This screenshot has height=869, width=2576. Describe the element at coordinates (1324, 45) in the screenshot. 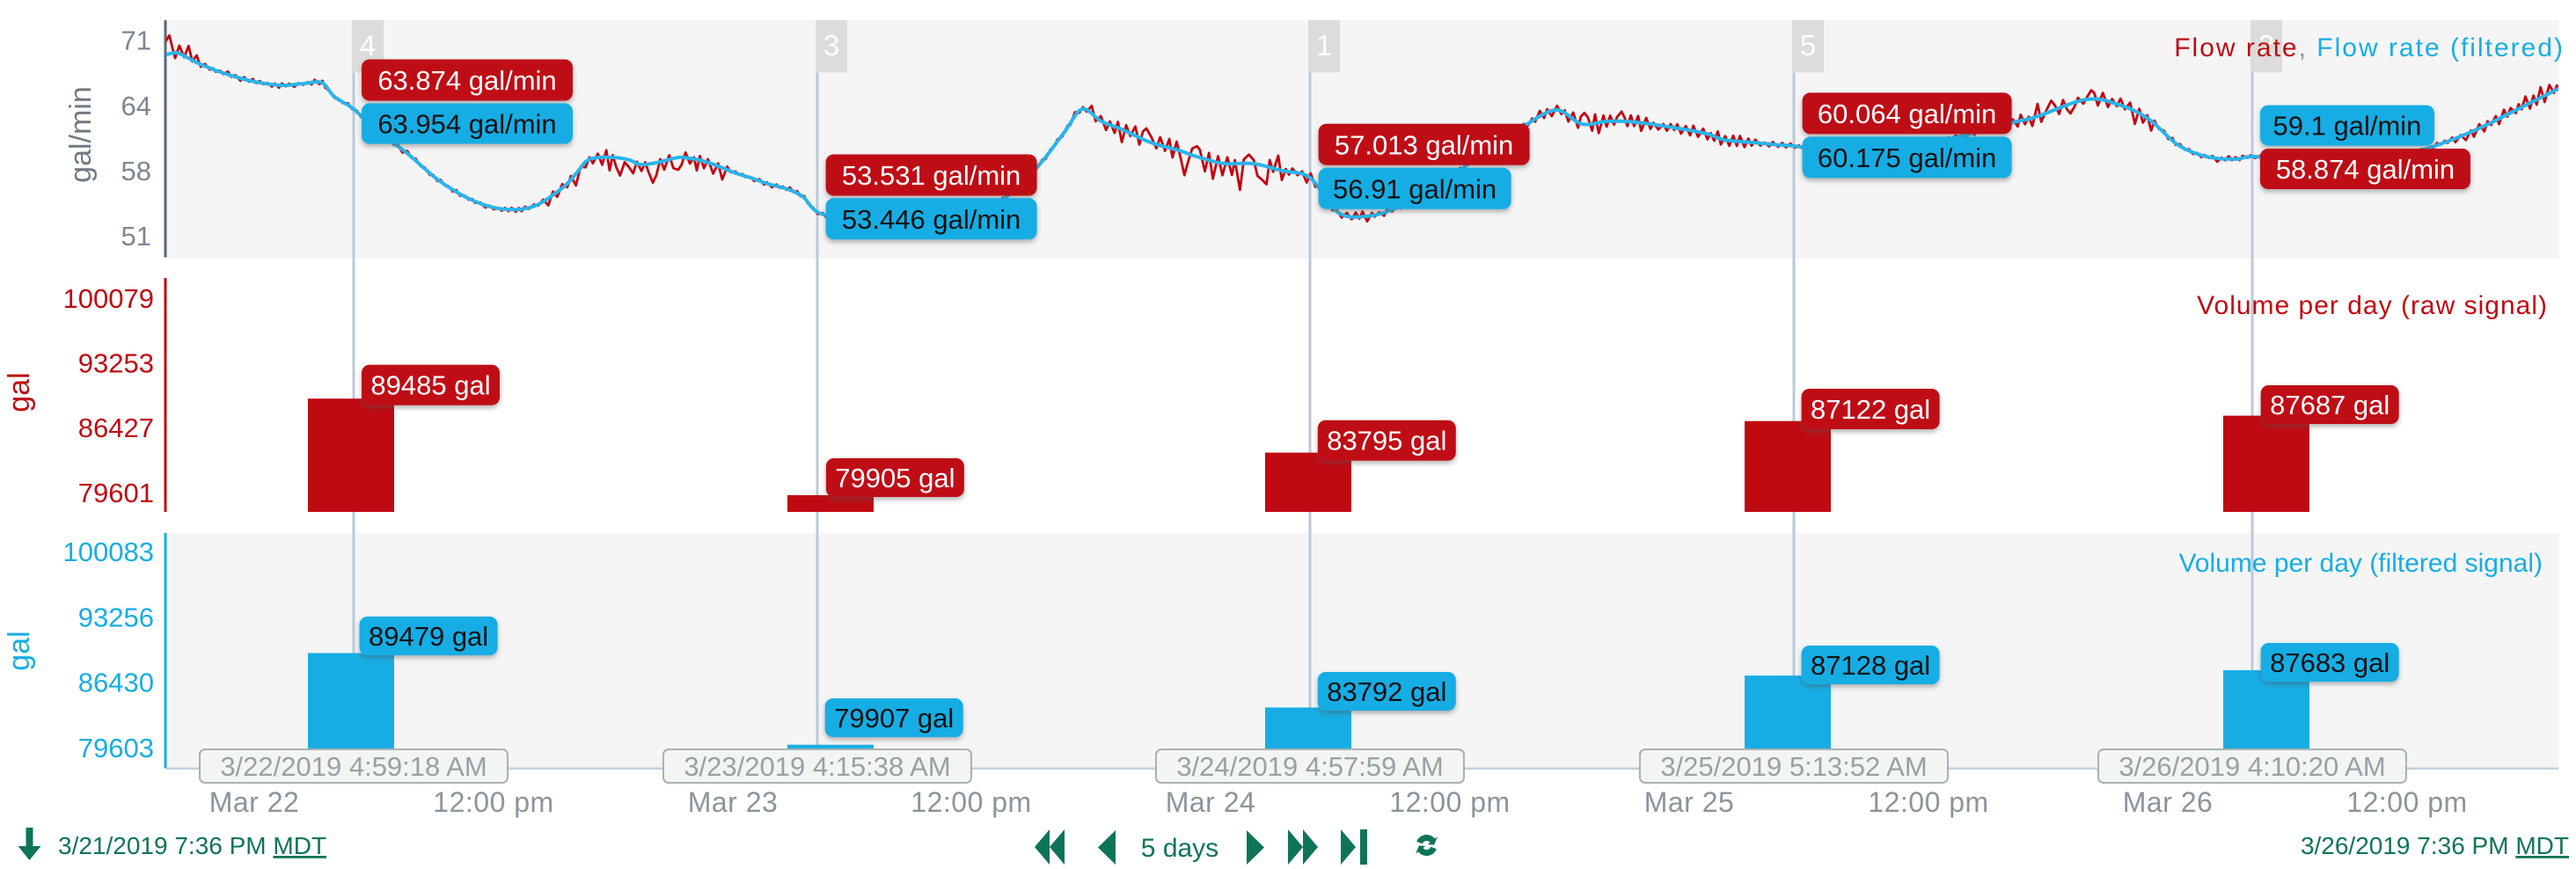

I see `svg-text: 1` at that location.